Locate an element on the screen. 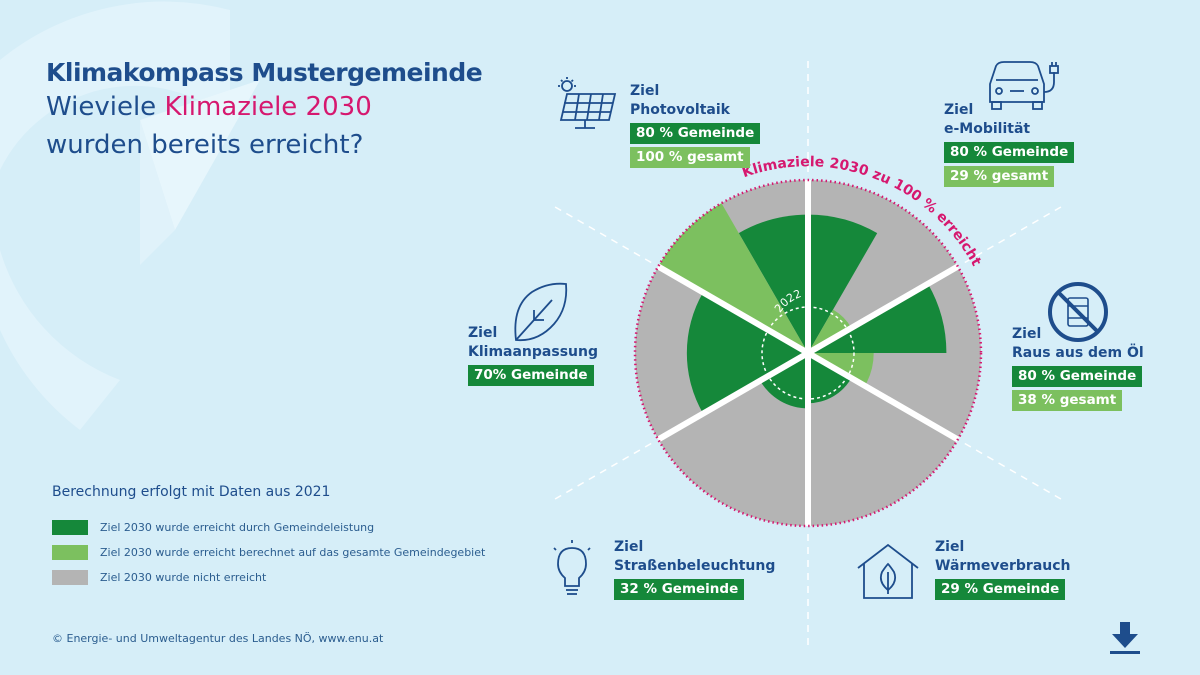  solar-panel-icon is located at coordinates (587, 103).